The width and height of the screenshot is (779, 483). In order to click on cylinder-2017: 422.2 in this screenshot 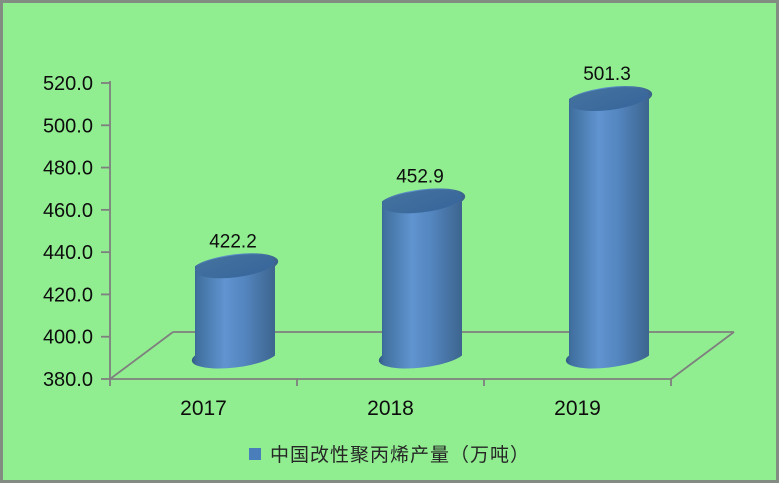, I will do `click(235, 300)`.